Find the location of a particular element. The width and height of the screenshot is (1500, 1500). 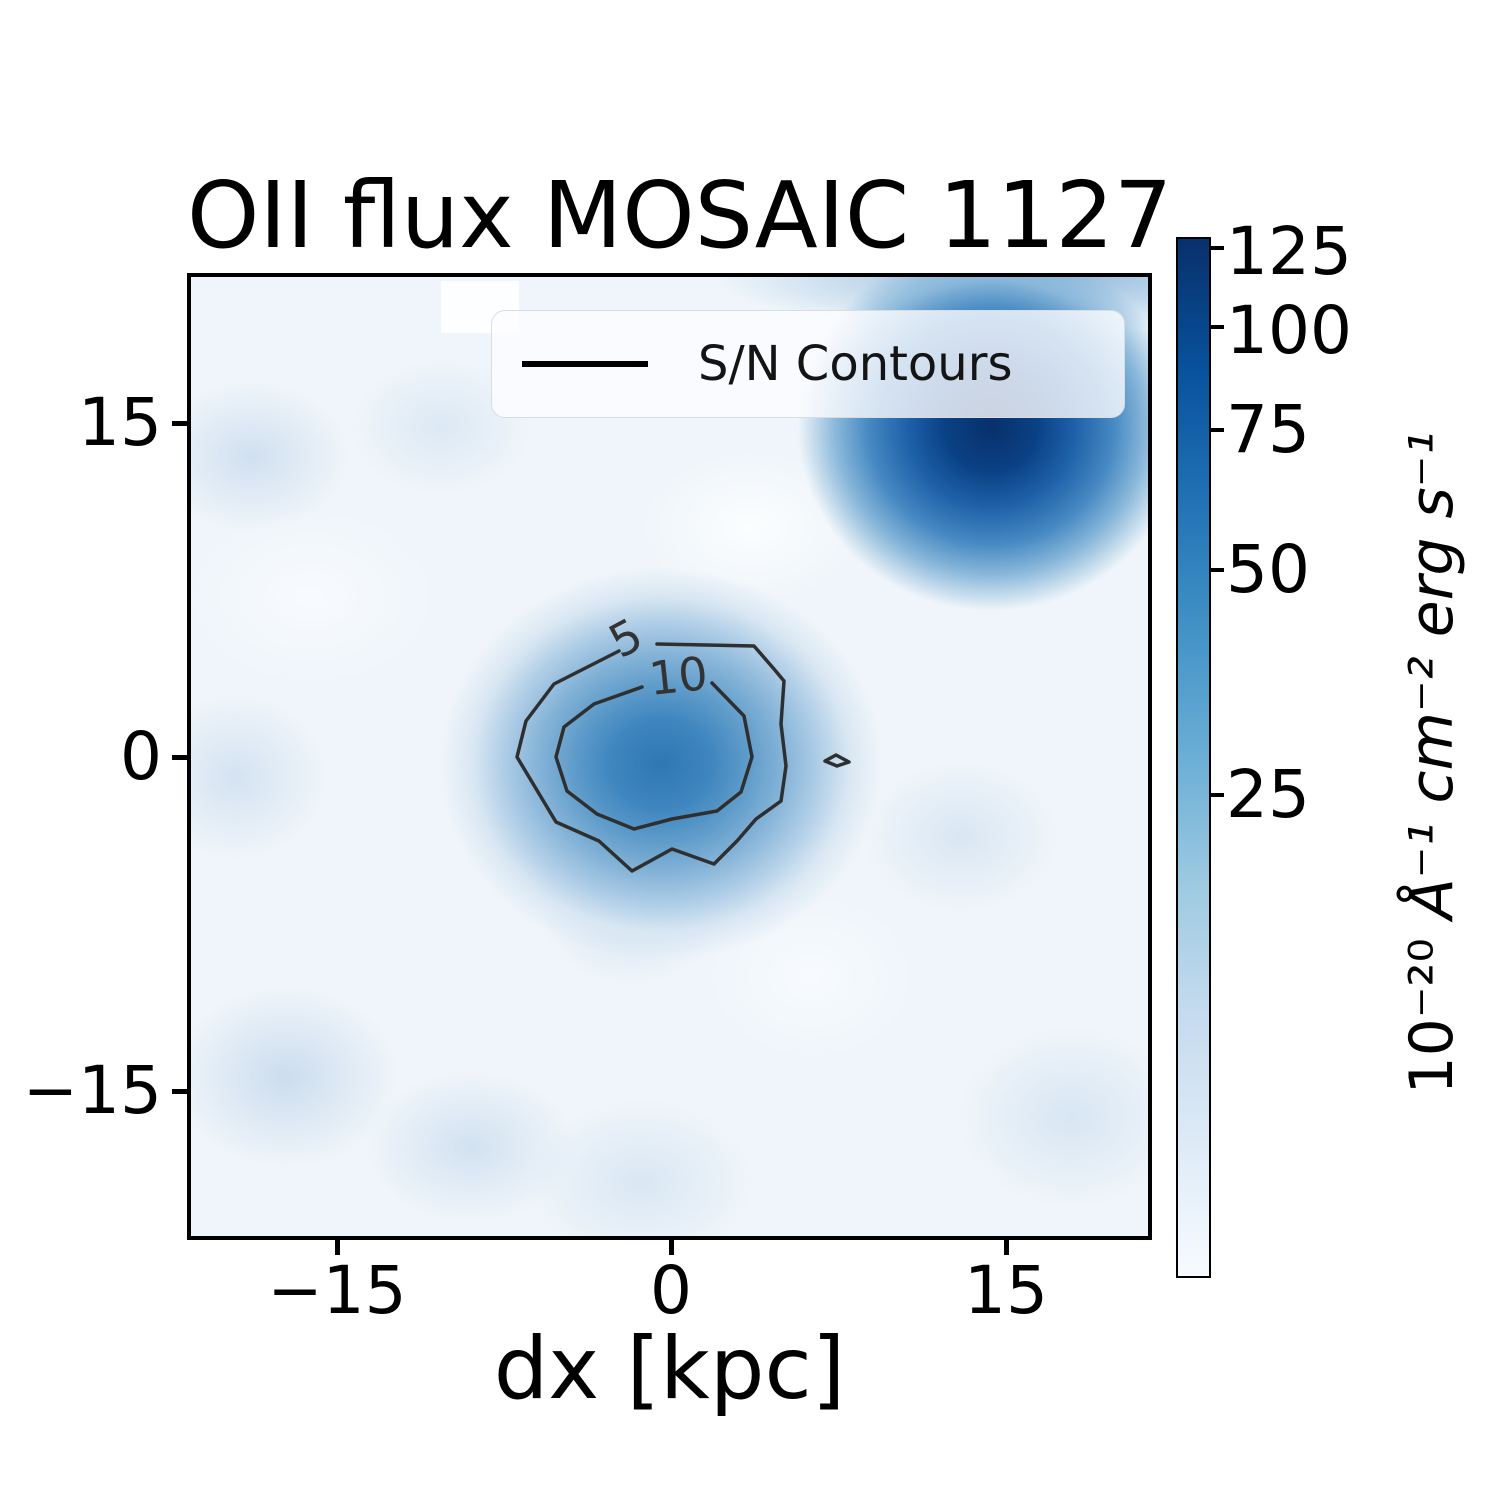

colorbar-unit-prefix: 10⁻²⁰ is located at coordinates (1432, 1007).